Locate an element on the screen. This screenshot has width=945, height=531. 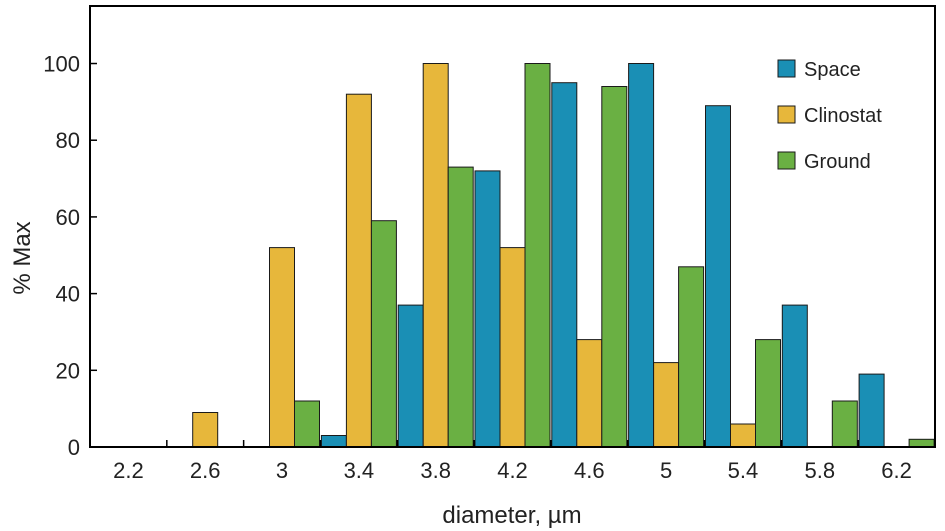
legend-label-ground: Ground is located at coordinates (837, 162).